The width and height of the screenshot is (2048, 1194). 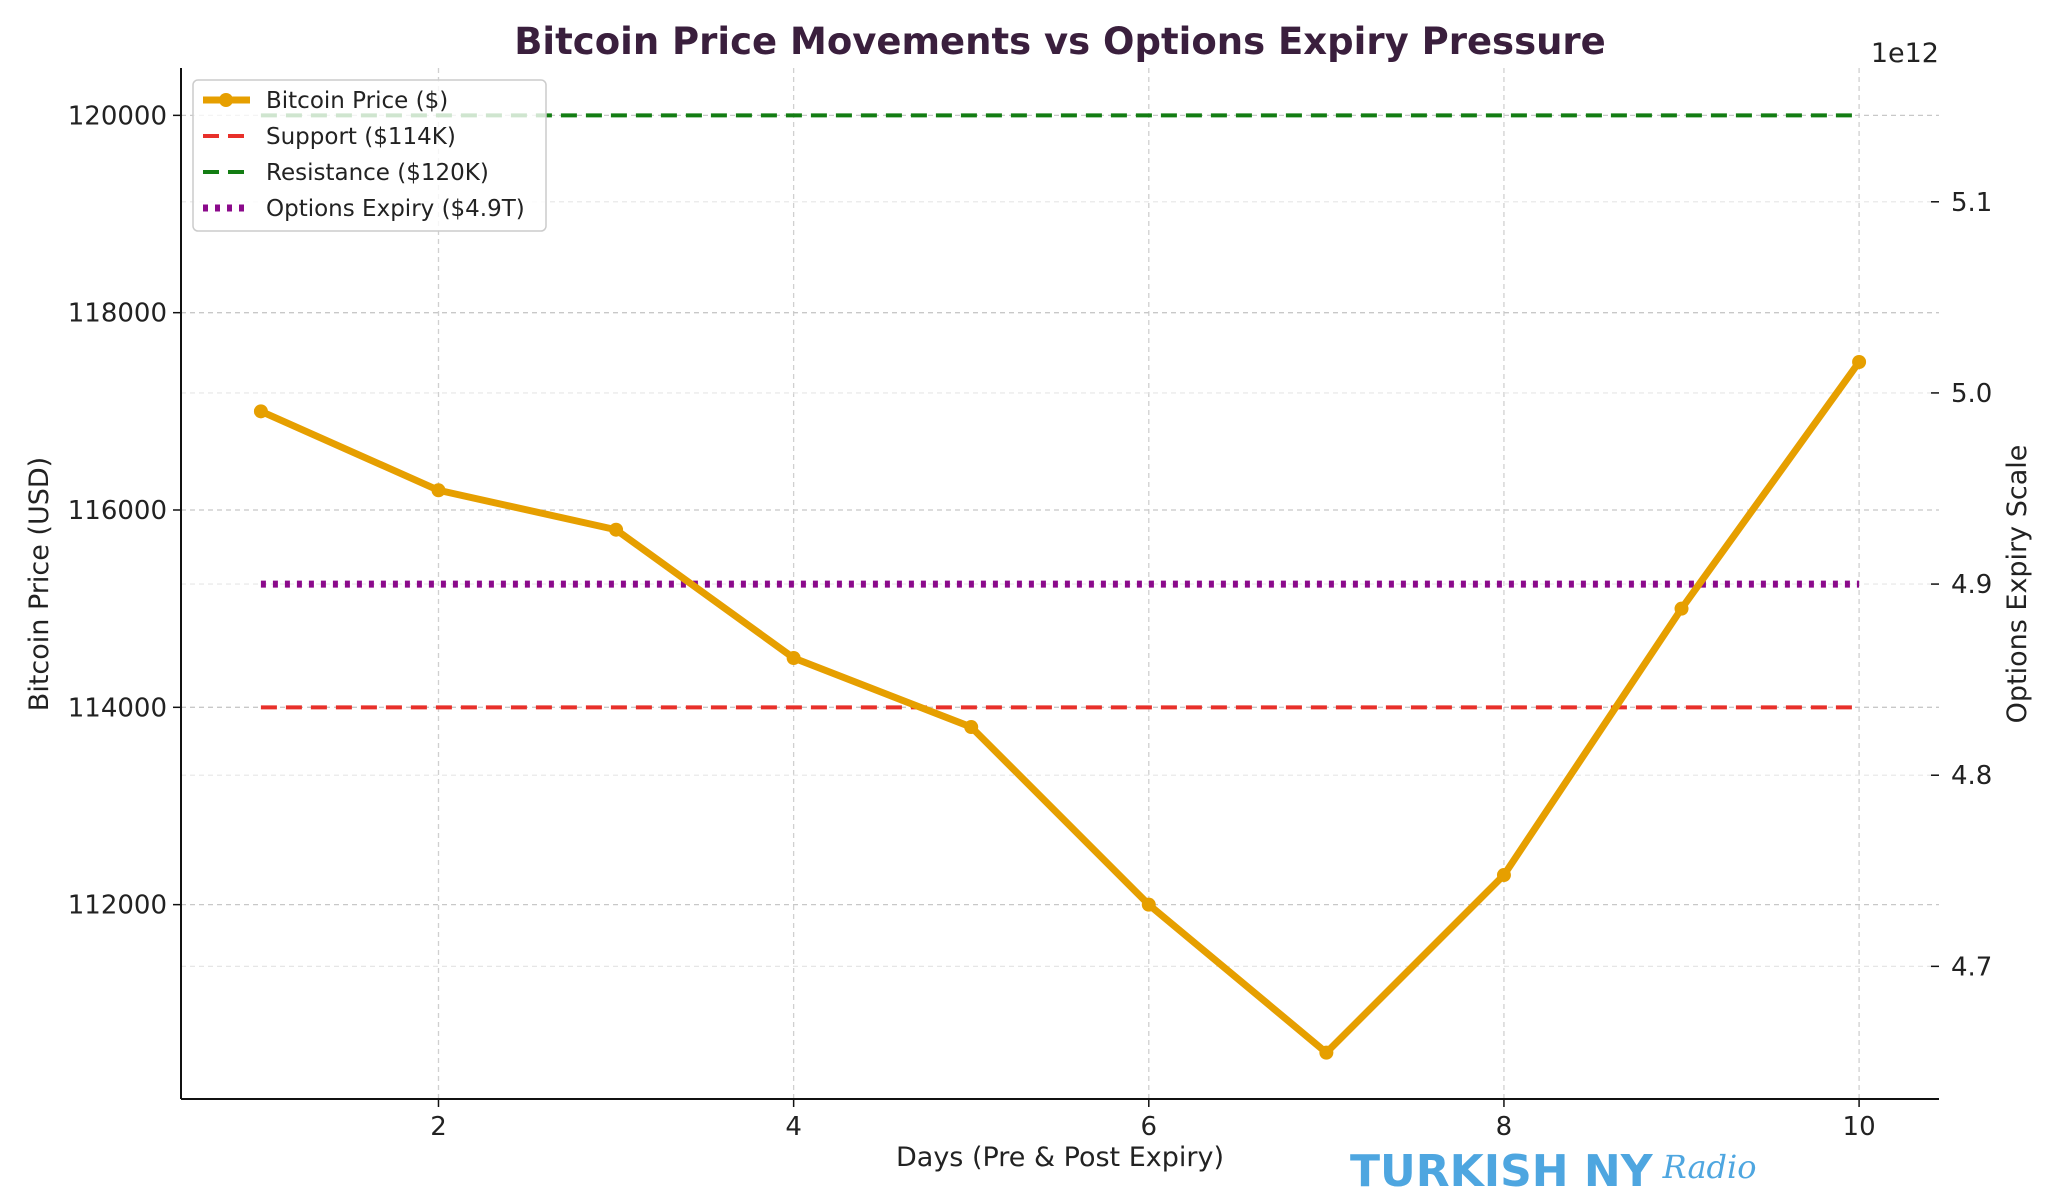 What do you see at coordinates (1060, 1157) in the screenshot?
I see `x-axis-label: Days (Pre & Post Expiry)` at bounding box center [1060, 1157].